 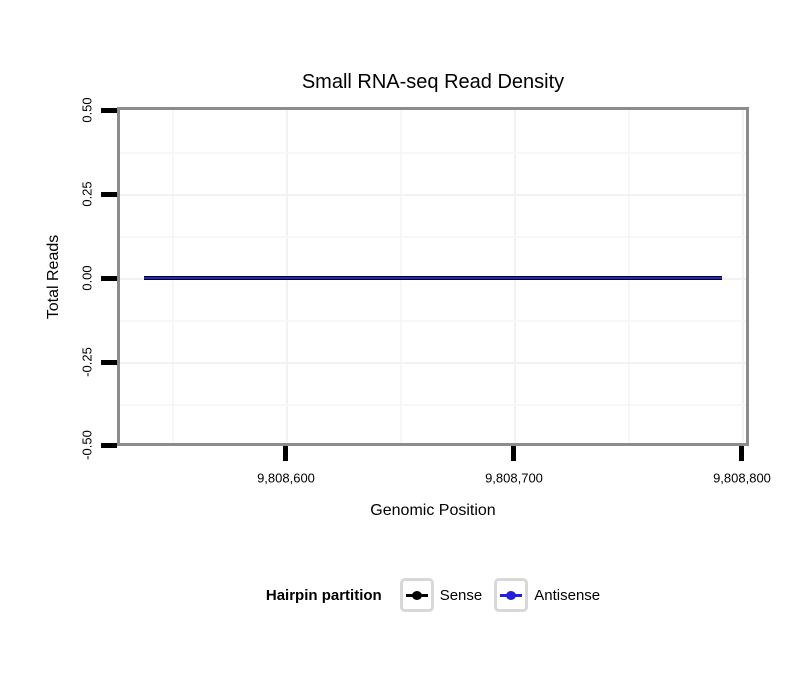 I want to click on x-axis-title: Genomic Position, so click(x=433, y=510).